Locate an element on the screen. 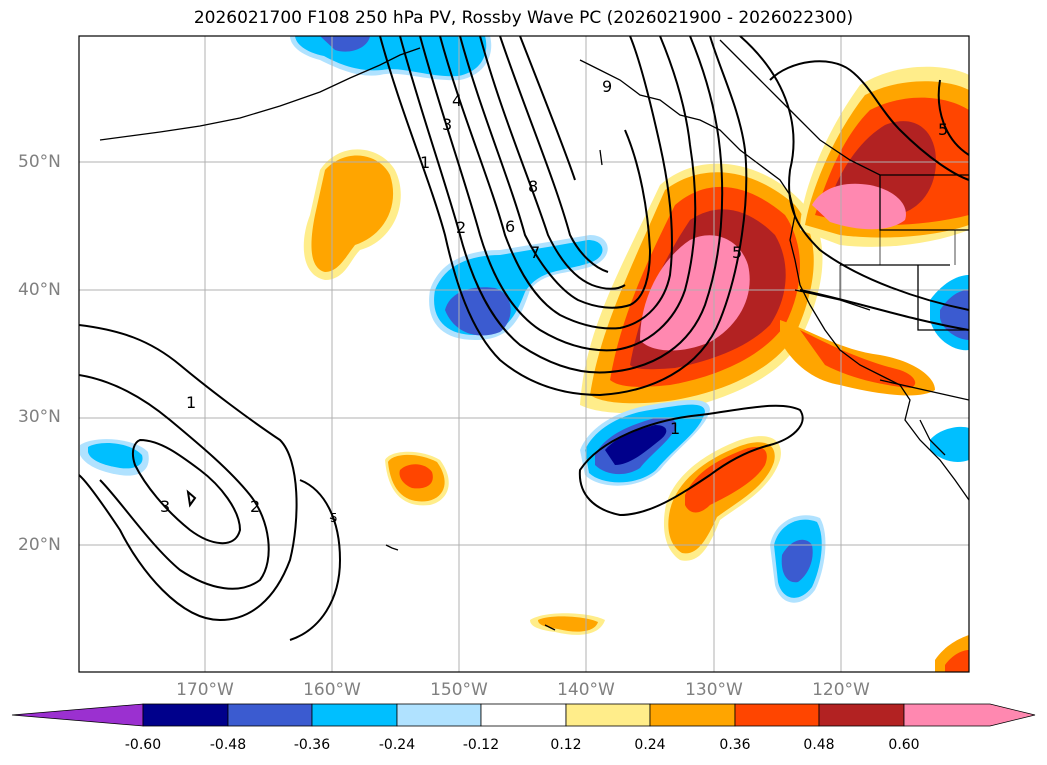  colorbar-tick: -0.12 is located at coordinates (481, 745).